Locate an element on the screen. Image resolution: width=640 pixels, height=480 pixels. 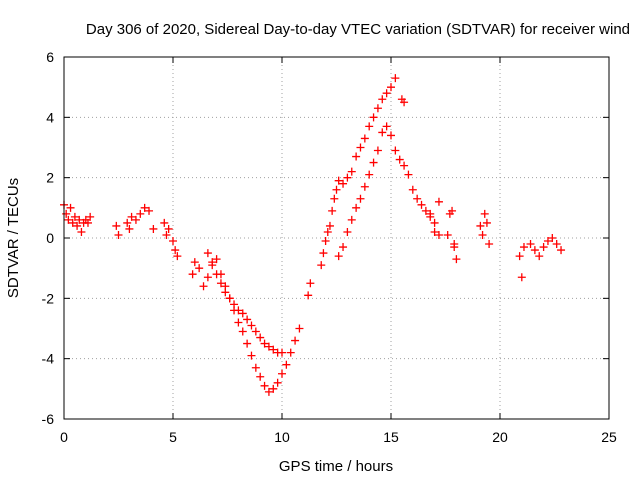
x-tick-label: 0 is located at coordinates (64, 437).